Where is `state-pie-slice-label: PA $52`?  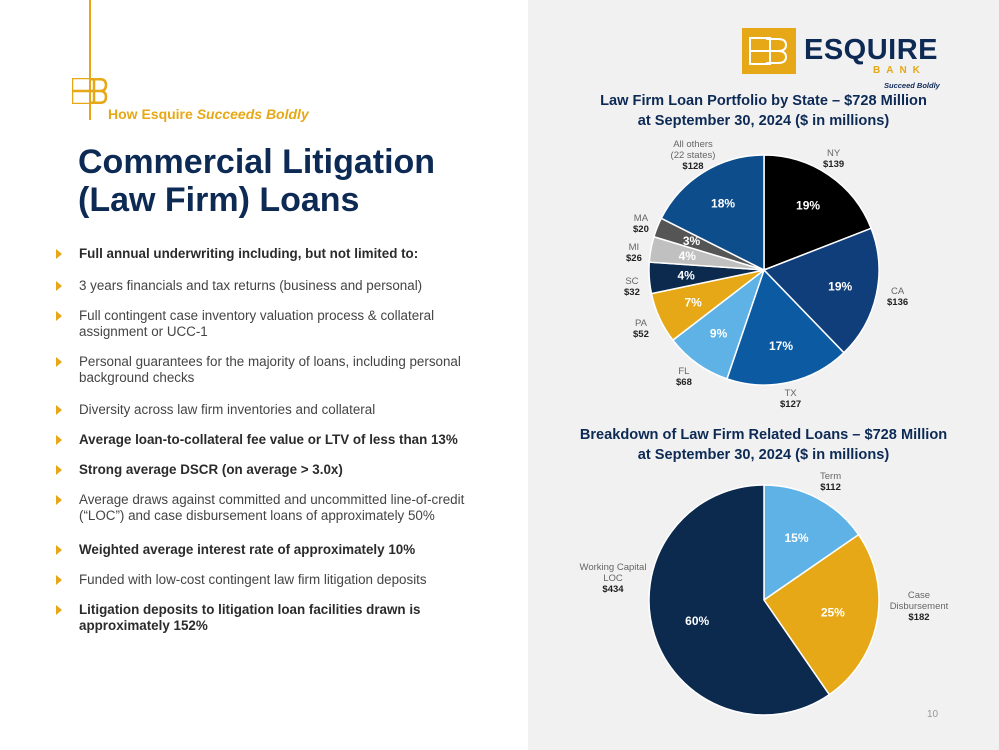
state-pie-slice-label: PA $52 is located at coordinates (641, 329).